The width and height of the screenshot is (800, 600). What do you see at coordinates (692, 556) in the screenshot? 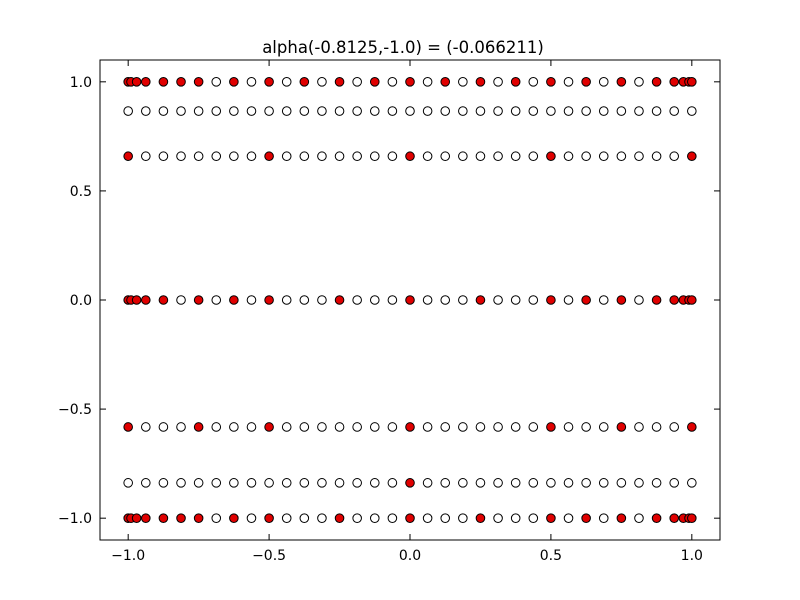
I see `x-tick-label: 1.0` at bounding box center [692, 556].